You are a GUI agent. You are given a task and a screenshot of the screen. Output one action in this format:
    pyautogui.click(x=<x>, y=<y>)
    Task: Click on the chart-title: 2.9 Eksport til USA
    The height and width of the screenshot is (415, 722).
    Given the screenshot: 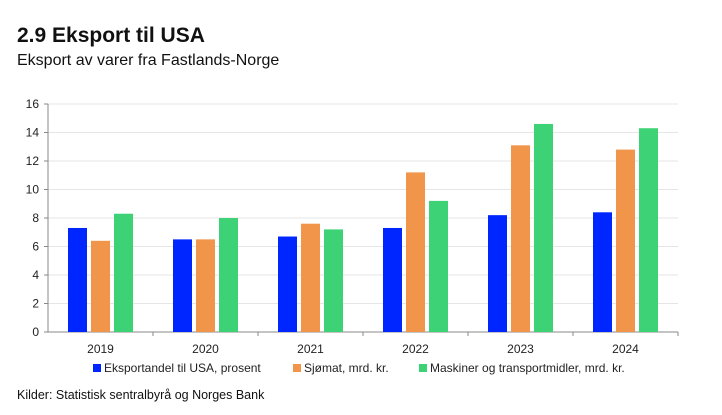 What is the action you would take?
    pyautogui.click(x=111, y=35)
    